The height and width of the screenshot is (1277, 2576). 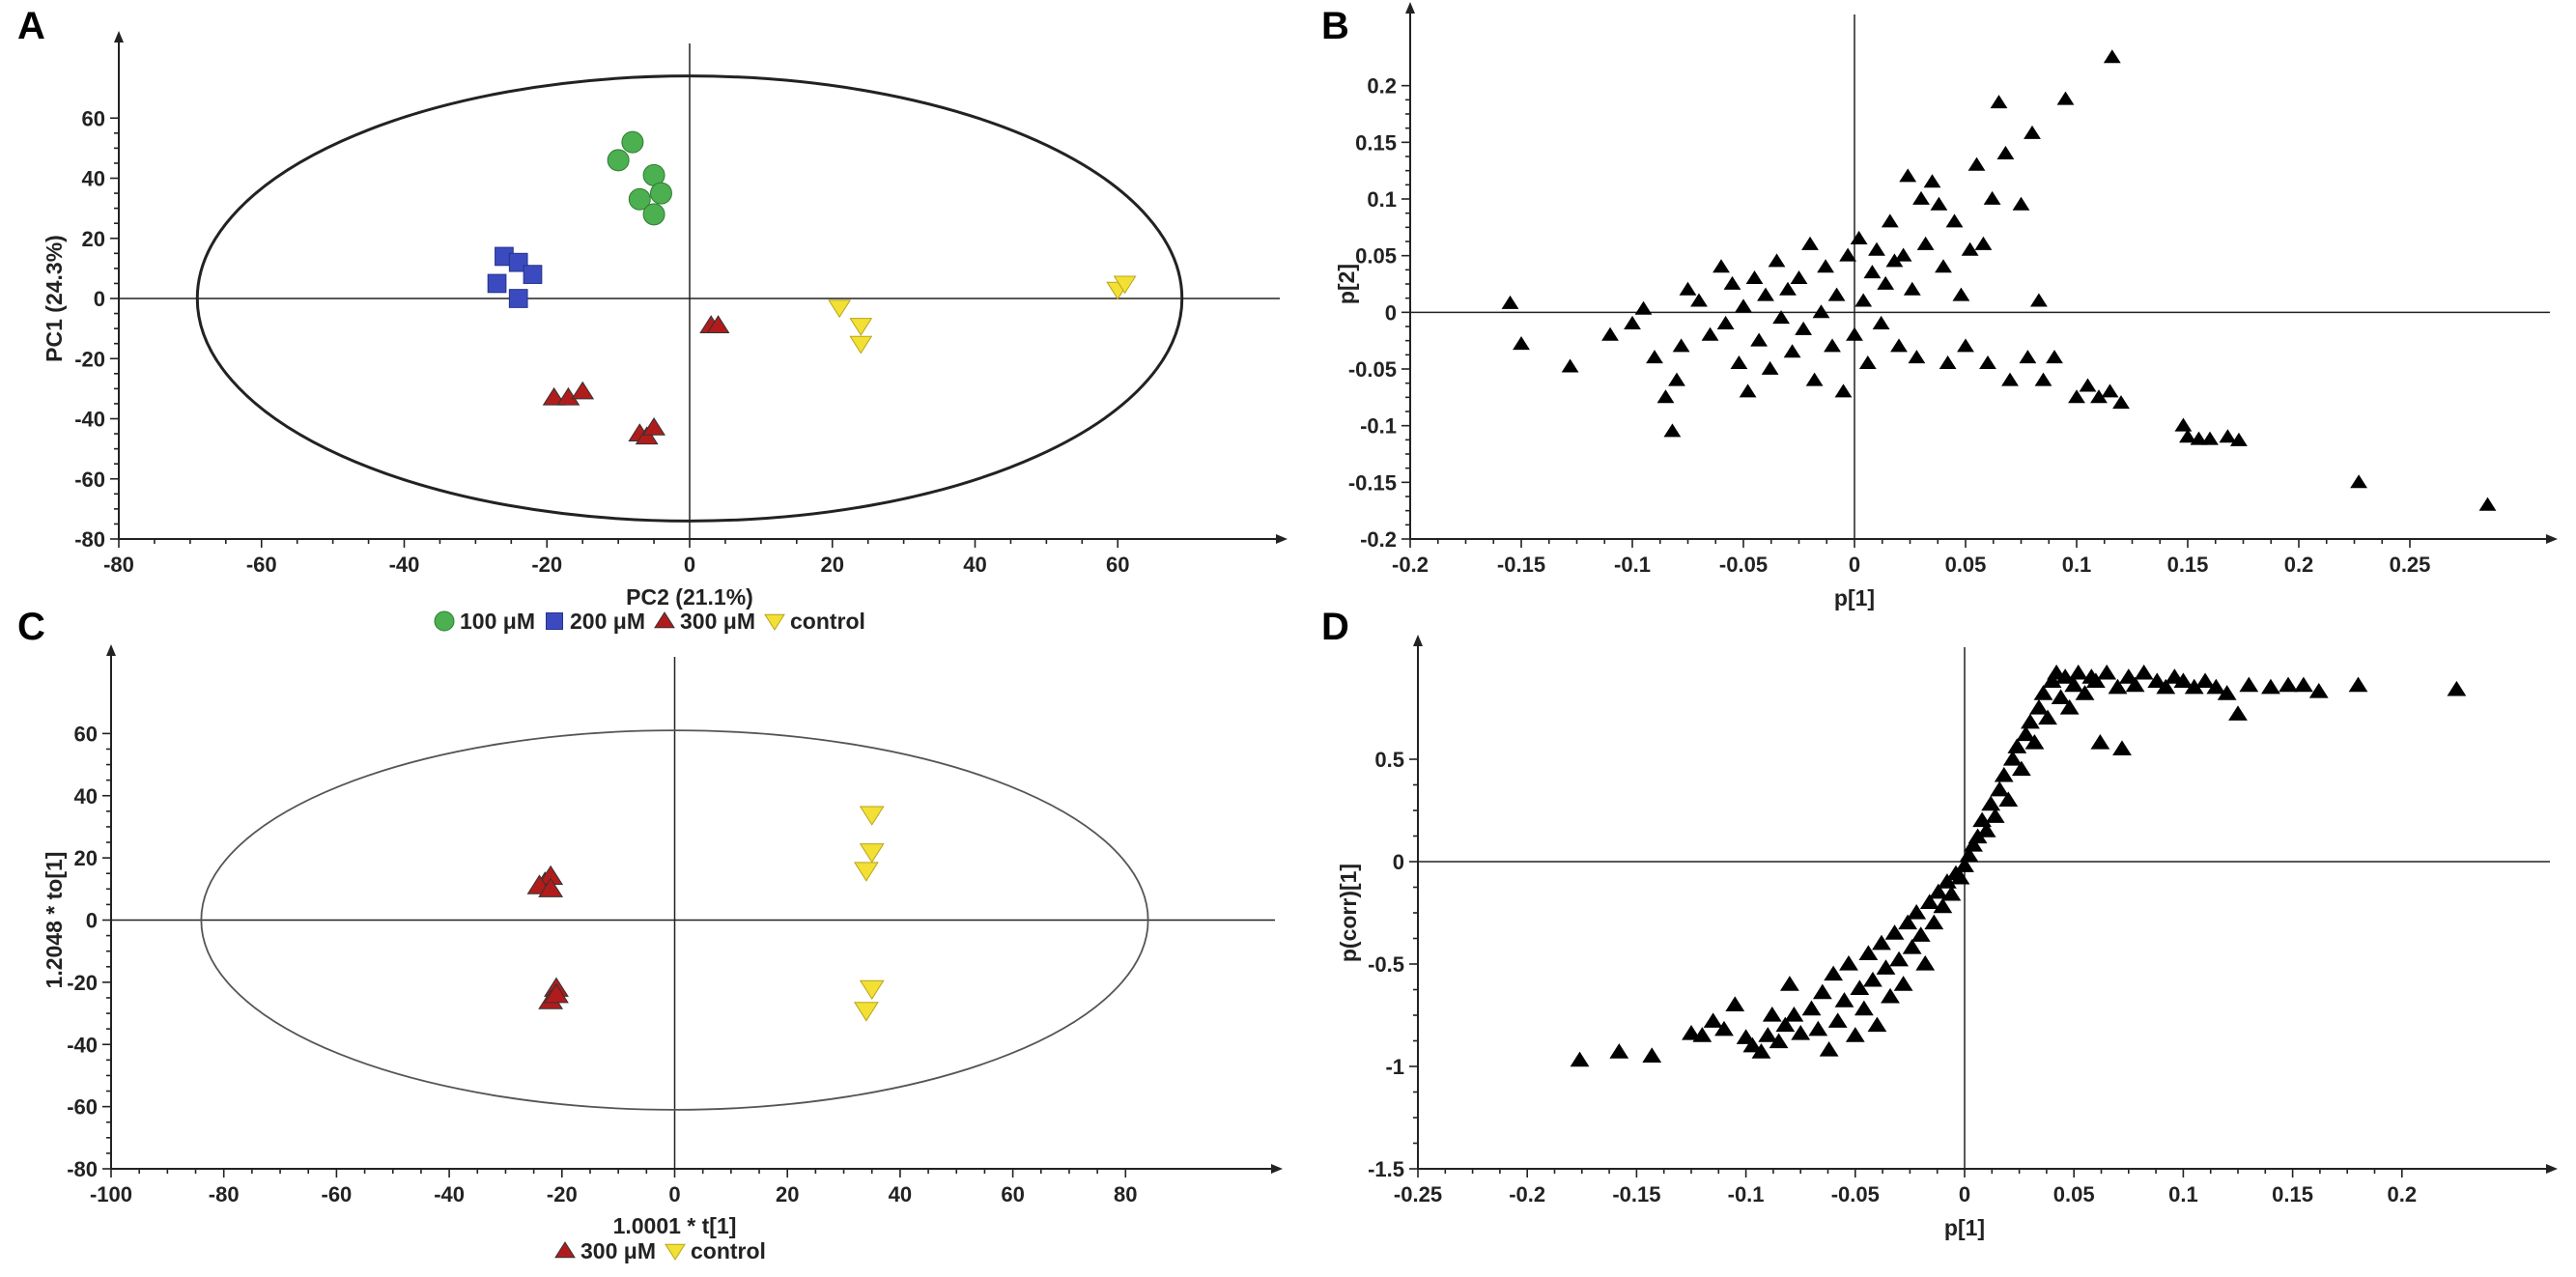 What do you see at coordinates (649, 621) in the screenshot?
I see `legend-a: 100 μM 200 μM 300 μM control` at bounding box center [649, 621].